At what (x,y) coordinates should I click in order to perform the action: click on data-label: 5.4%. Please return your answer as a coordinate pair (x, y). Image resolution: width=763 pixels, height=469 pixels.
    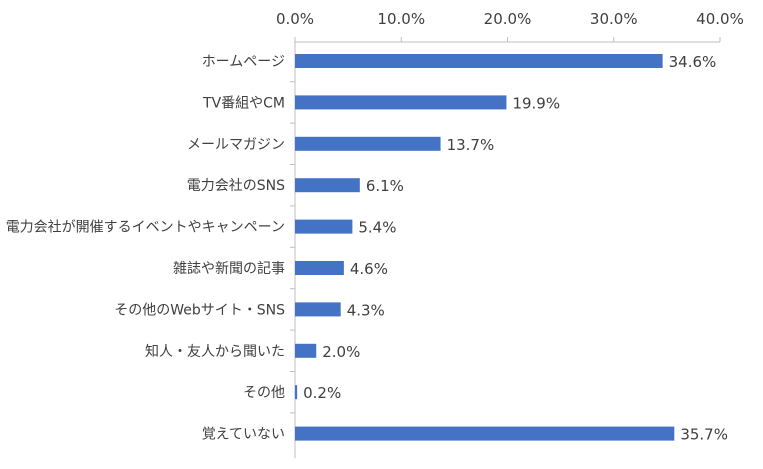
    Looking at the image, I should click on (377, 228).